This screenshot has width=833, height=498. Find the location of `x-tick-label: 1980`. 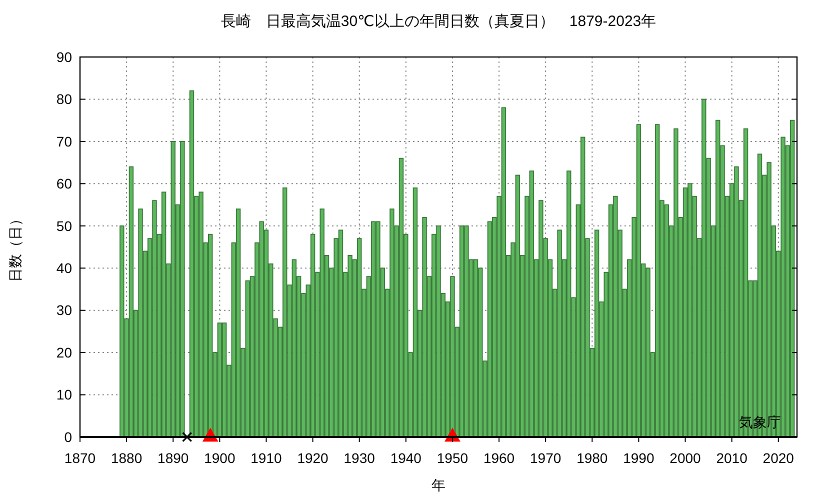

x-tick-label: 1980 is located at coordinates (592, 458).